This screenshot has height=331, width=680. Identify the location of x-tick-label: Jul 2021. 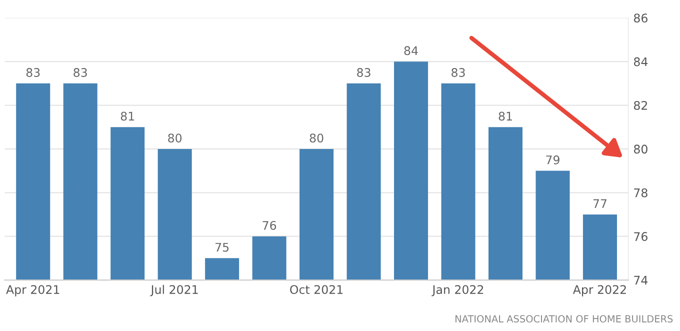
(174, 290).